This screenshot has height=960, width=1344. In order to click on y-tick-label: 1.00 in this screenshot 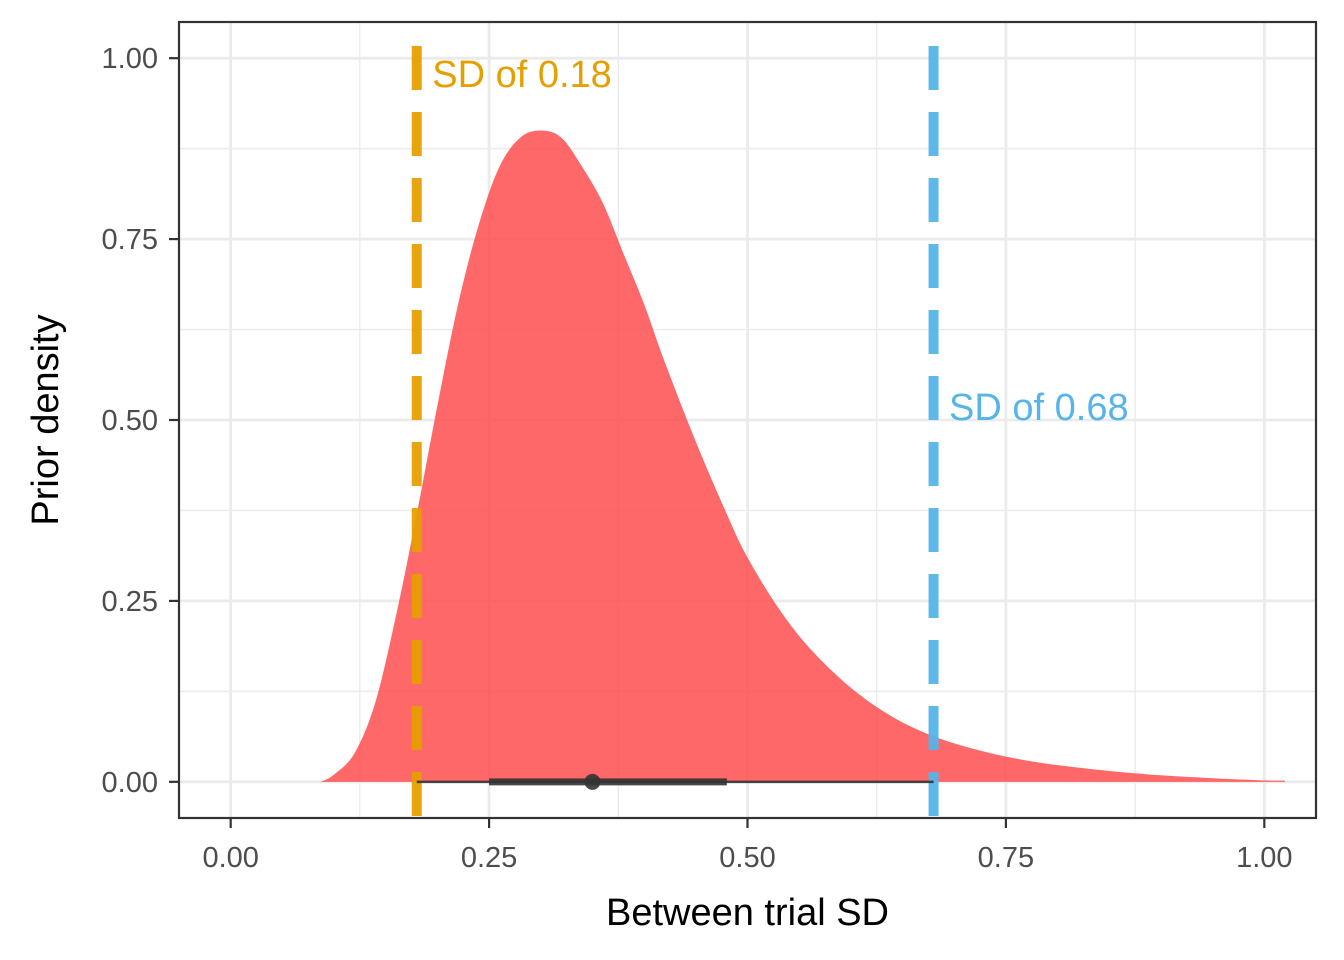, I will do `click(130, 59)`.